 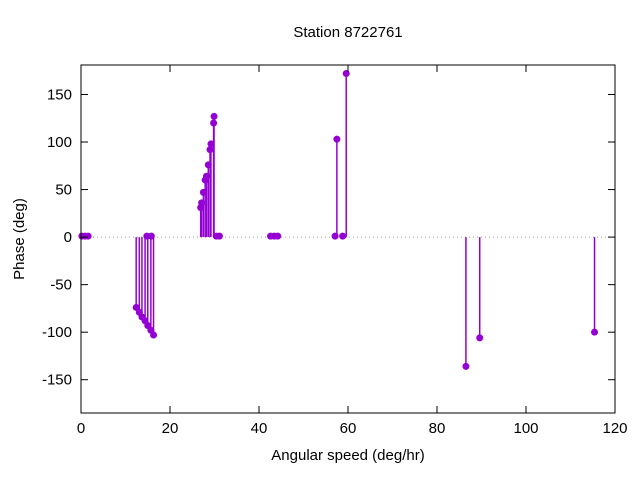 What do you see at coordinates (81, 428) in the screenshot?
I see `x-tick-label: 0` at bounding box center [81, 428].